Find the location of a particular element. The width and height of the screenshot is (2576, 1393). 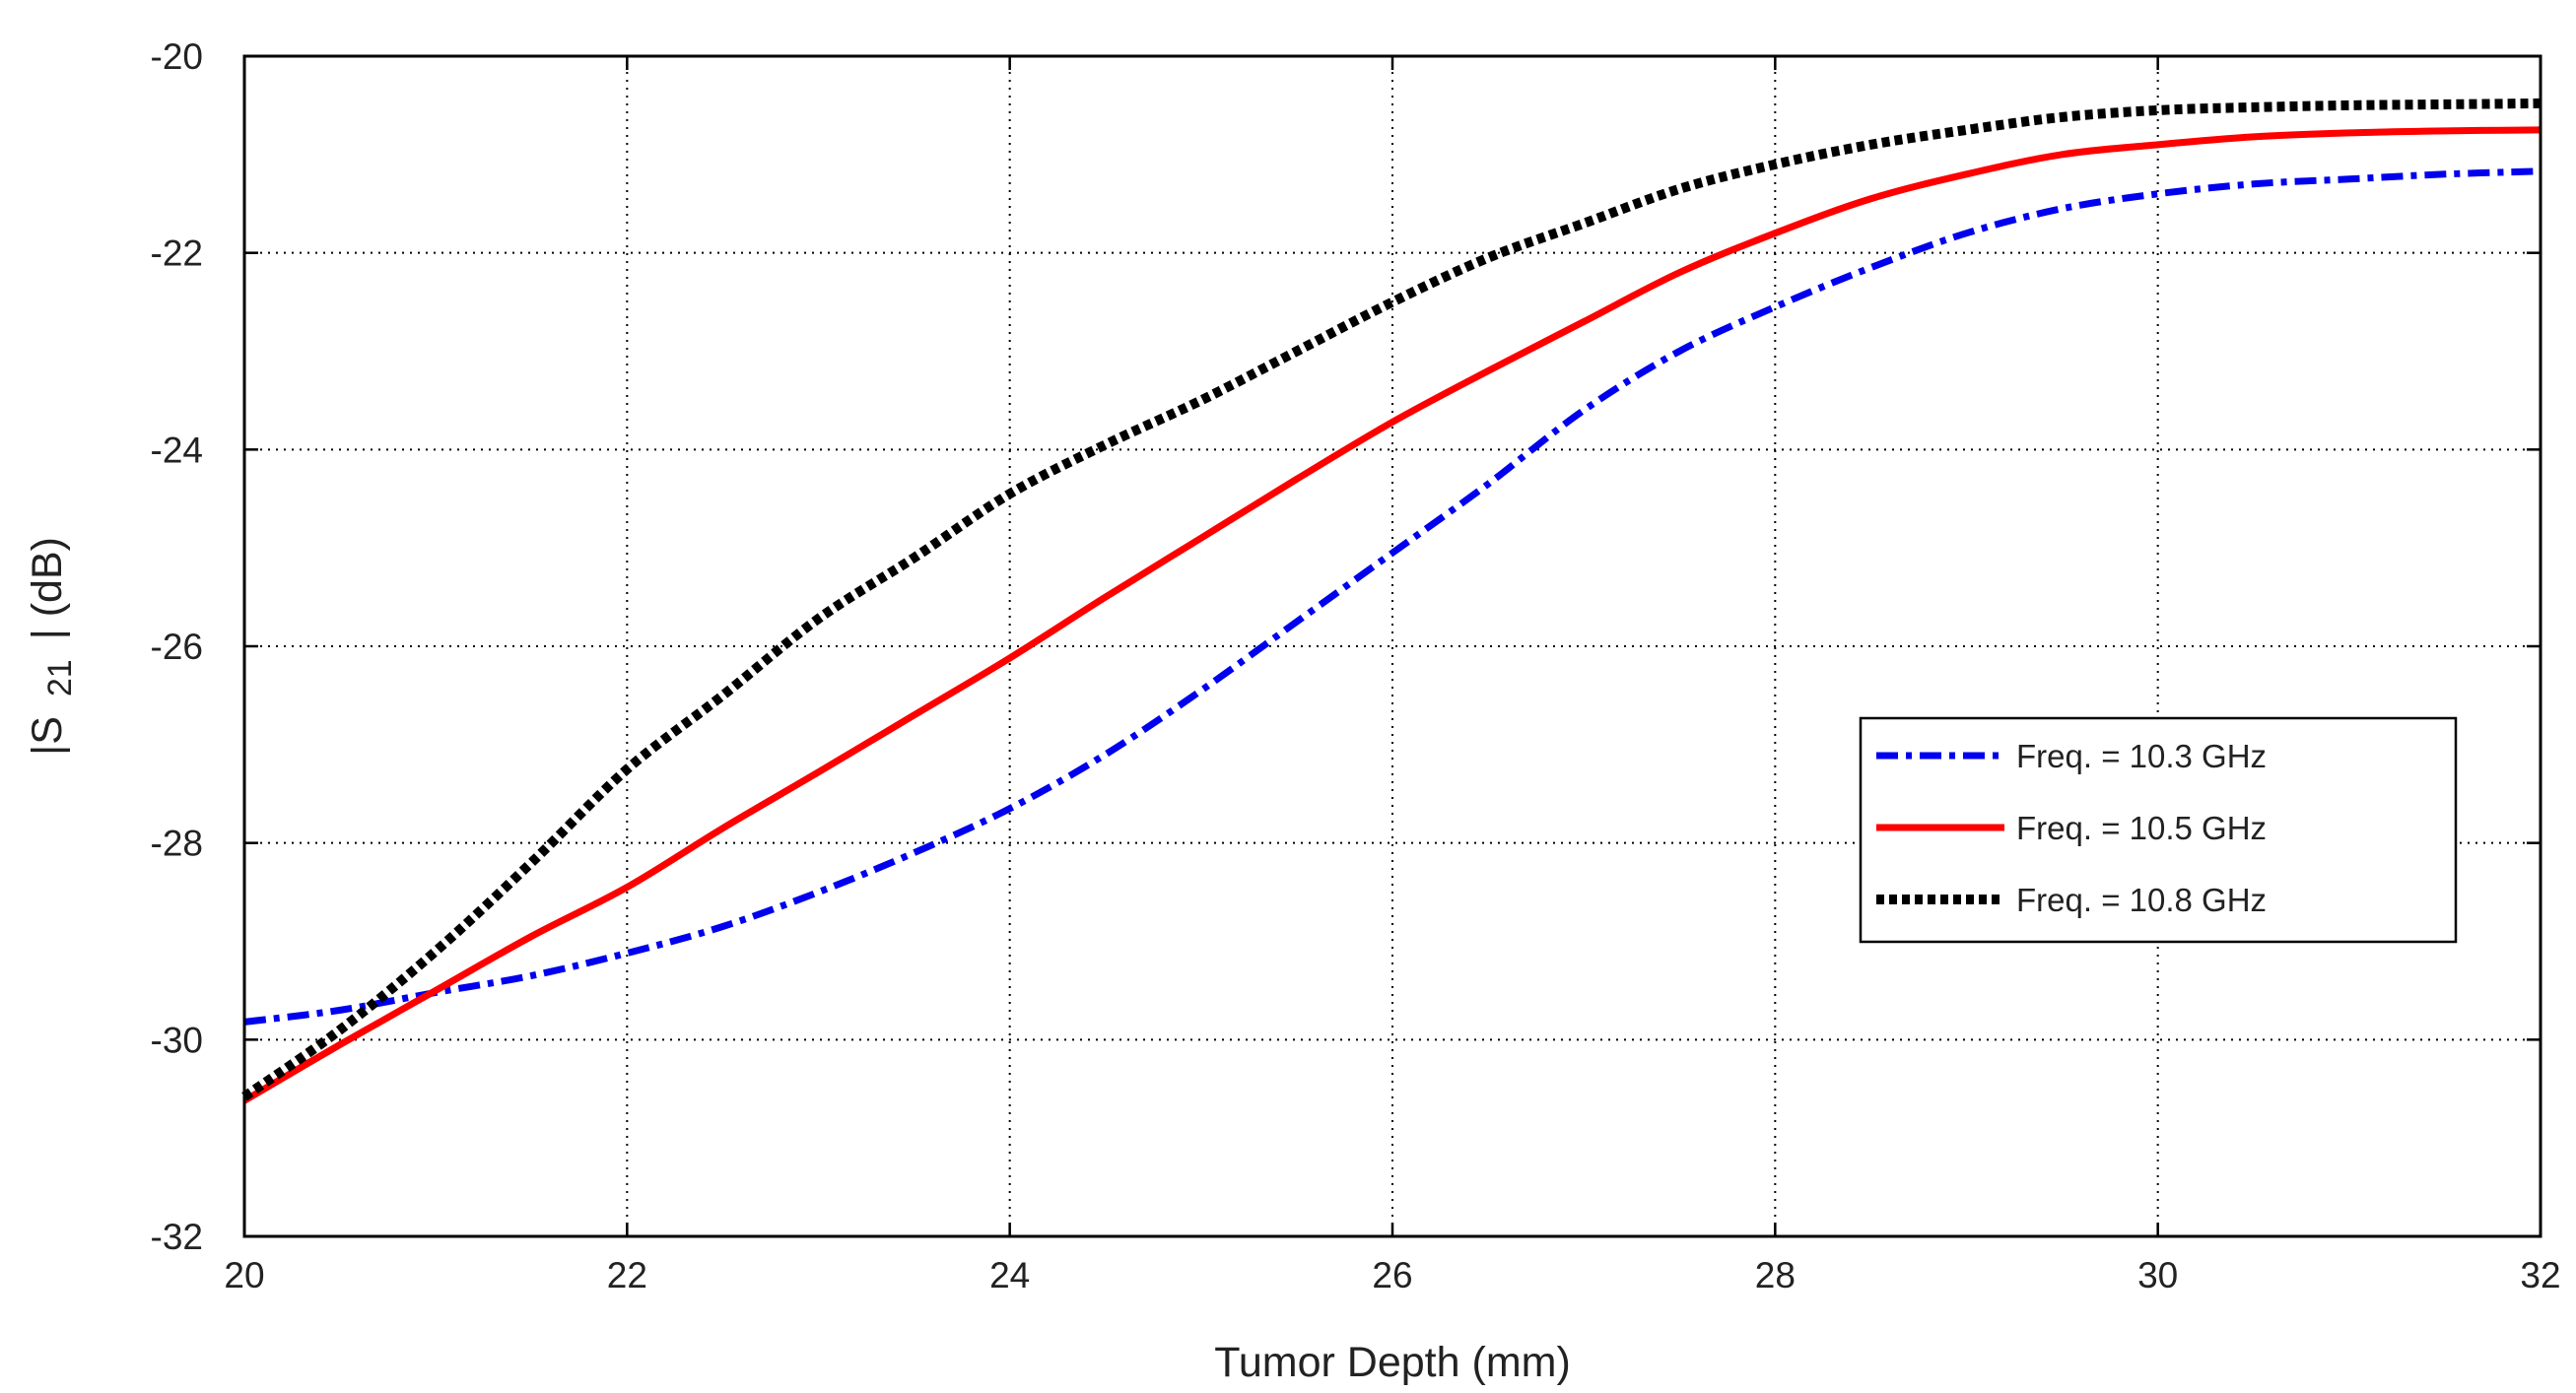

x-tick-label: 30 is located at coordinates (2158, 1275).